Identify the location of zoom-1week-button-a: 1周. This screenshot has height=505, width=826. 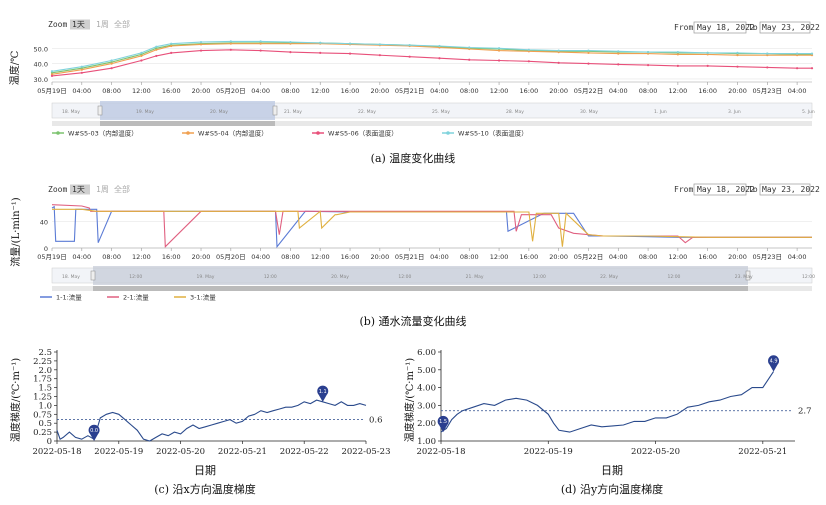
(102, 24).